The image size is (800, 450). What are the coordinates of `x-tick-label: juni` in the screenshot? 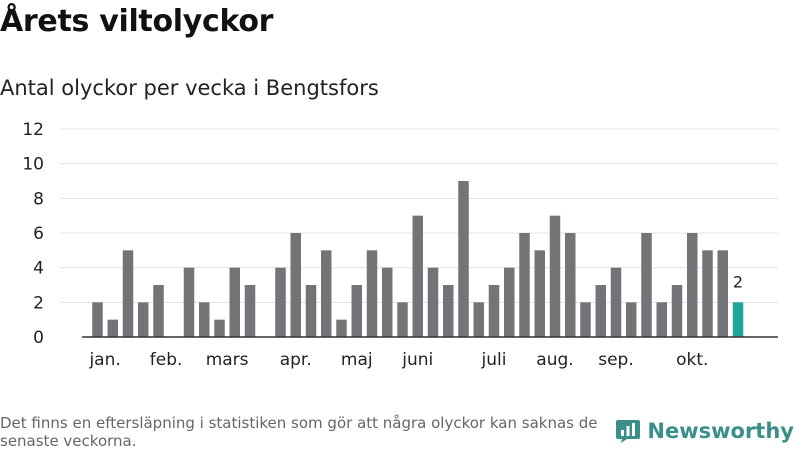 It's located at (417, 360).